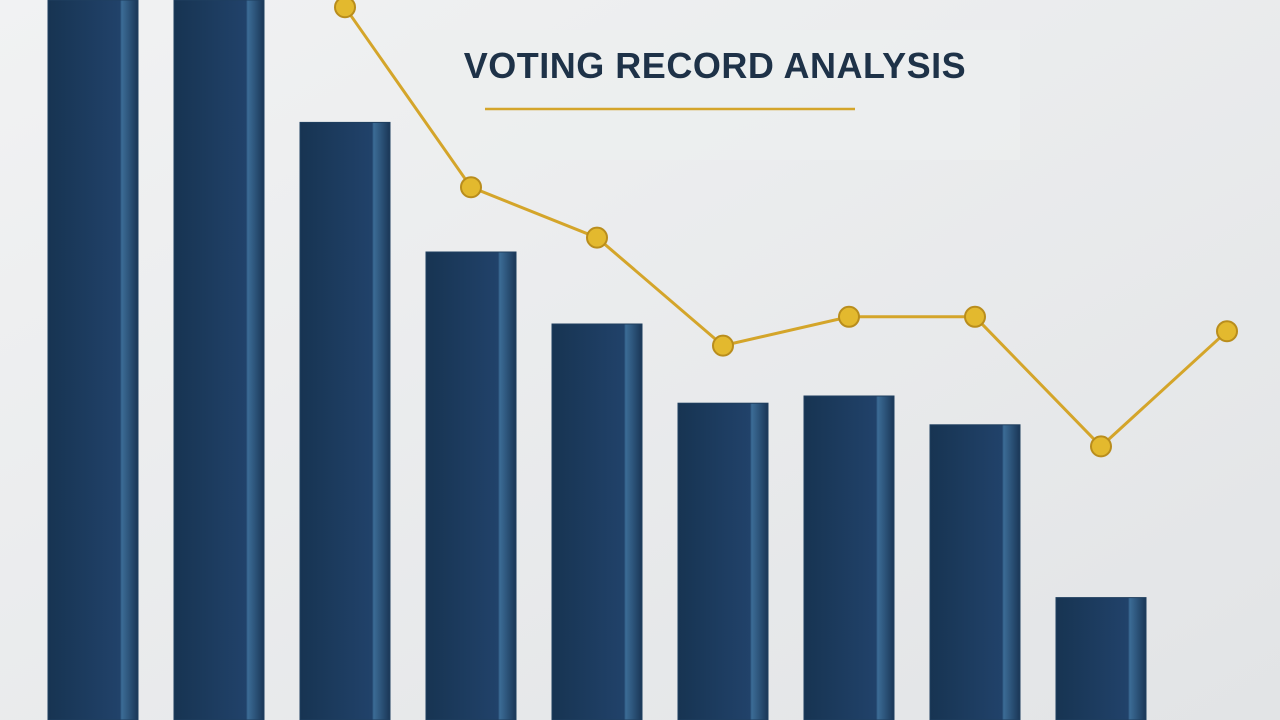 The height and width of the screenshot is (720, 1280). I want to click on chart-title: VOTING RECORD ANALYSIS, so click(715, 65).